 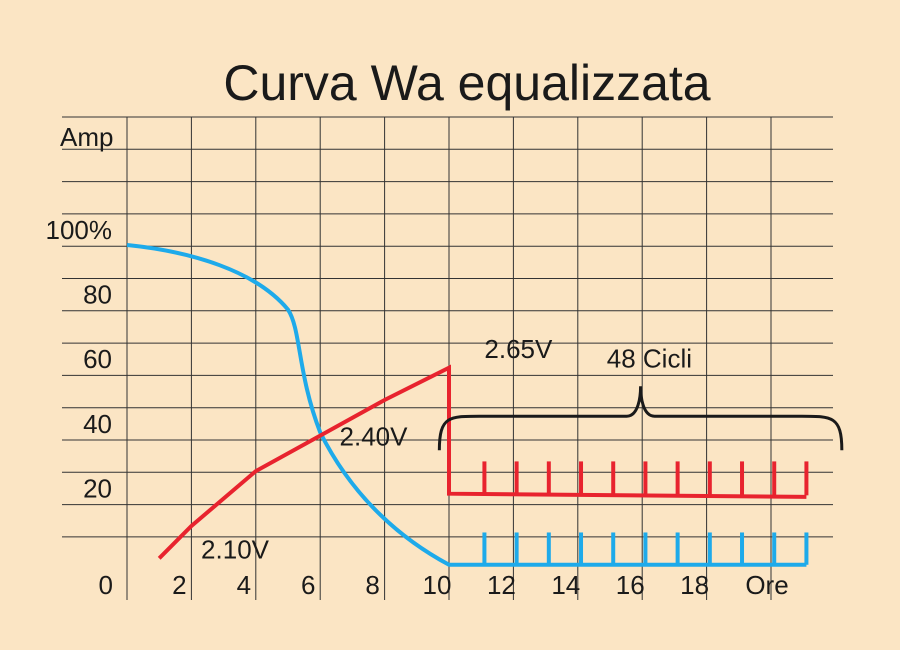 What do you see at coordinates (501, 585) in the screenshot?
I see `x-tick-label: 12` at bounding box center [501, 585].